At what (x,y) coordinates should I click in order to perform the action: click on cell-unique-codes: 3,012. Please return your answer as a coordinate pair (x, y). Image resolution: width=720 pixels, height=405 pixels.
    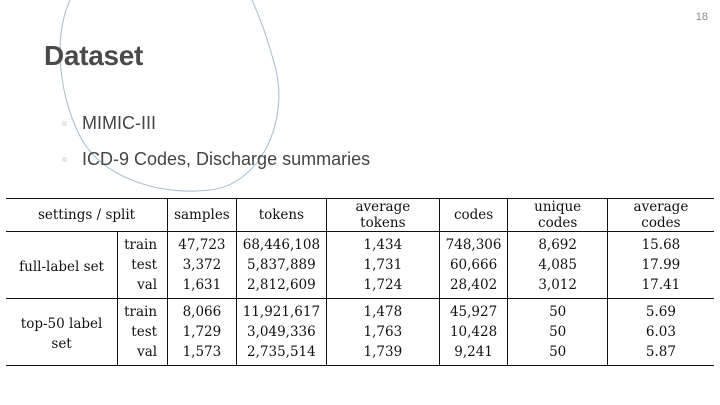
    Looking at the image, I should click on (557, 287).